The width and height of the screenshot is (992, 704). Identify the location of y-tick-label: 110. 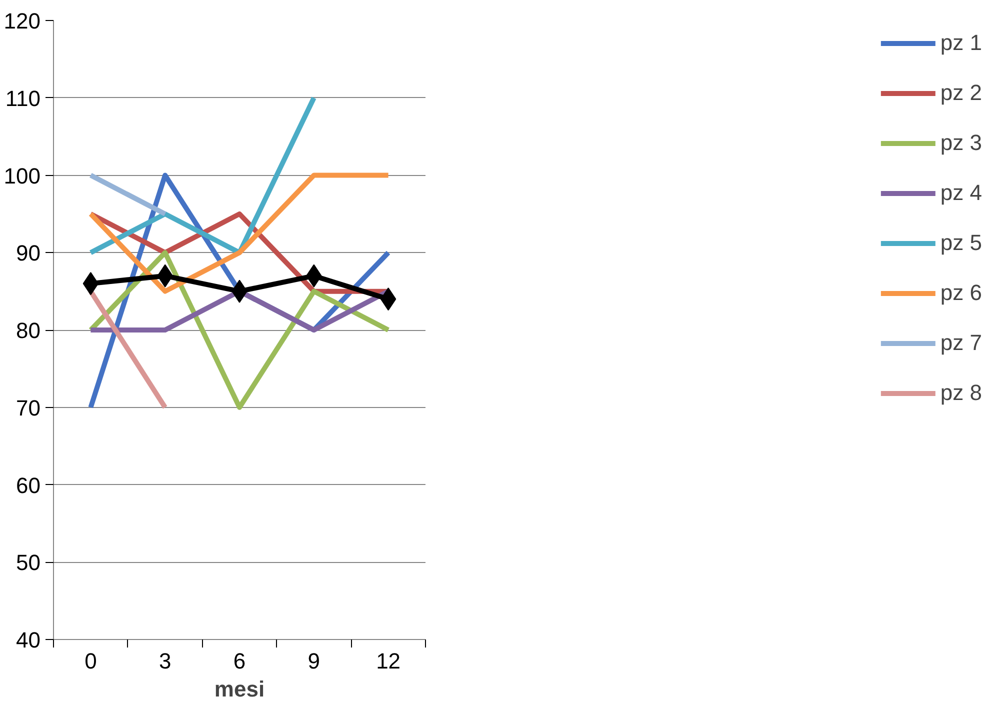
(23, 98).